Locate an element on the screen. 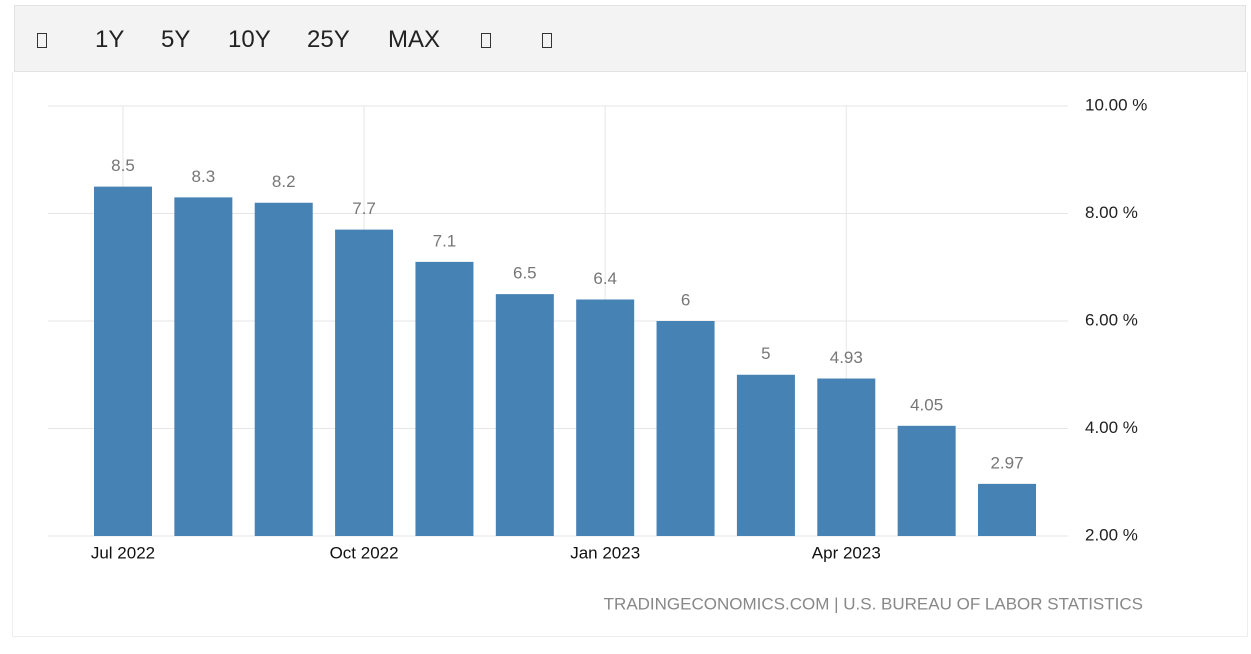  value-label: 4.05 is located at coordinates (926, 404).